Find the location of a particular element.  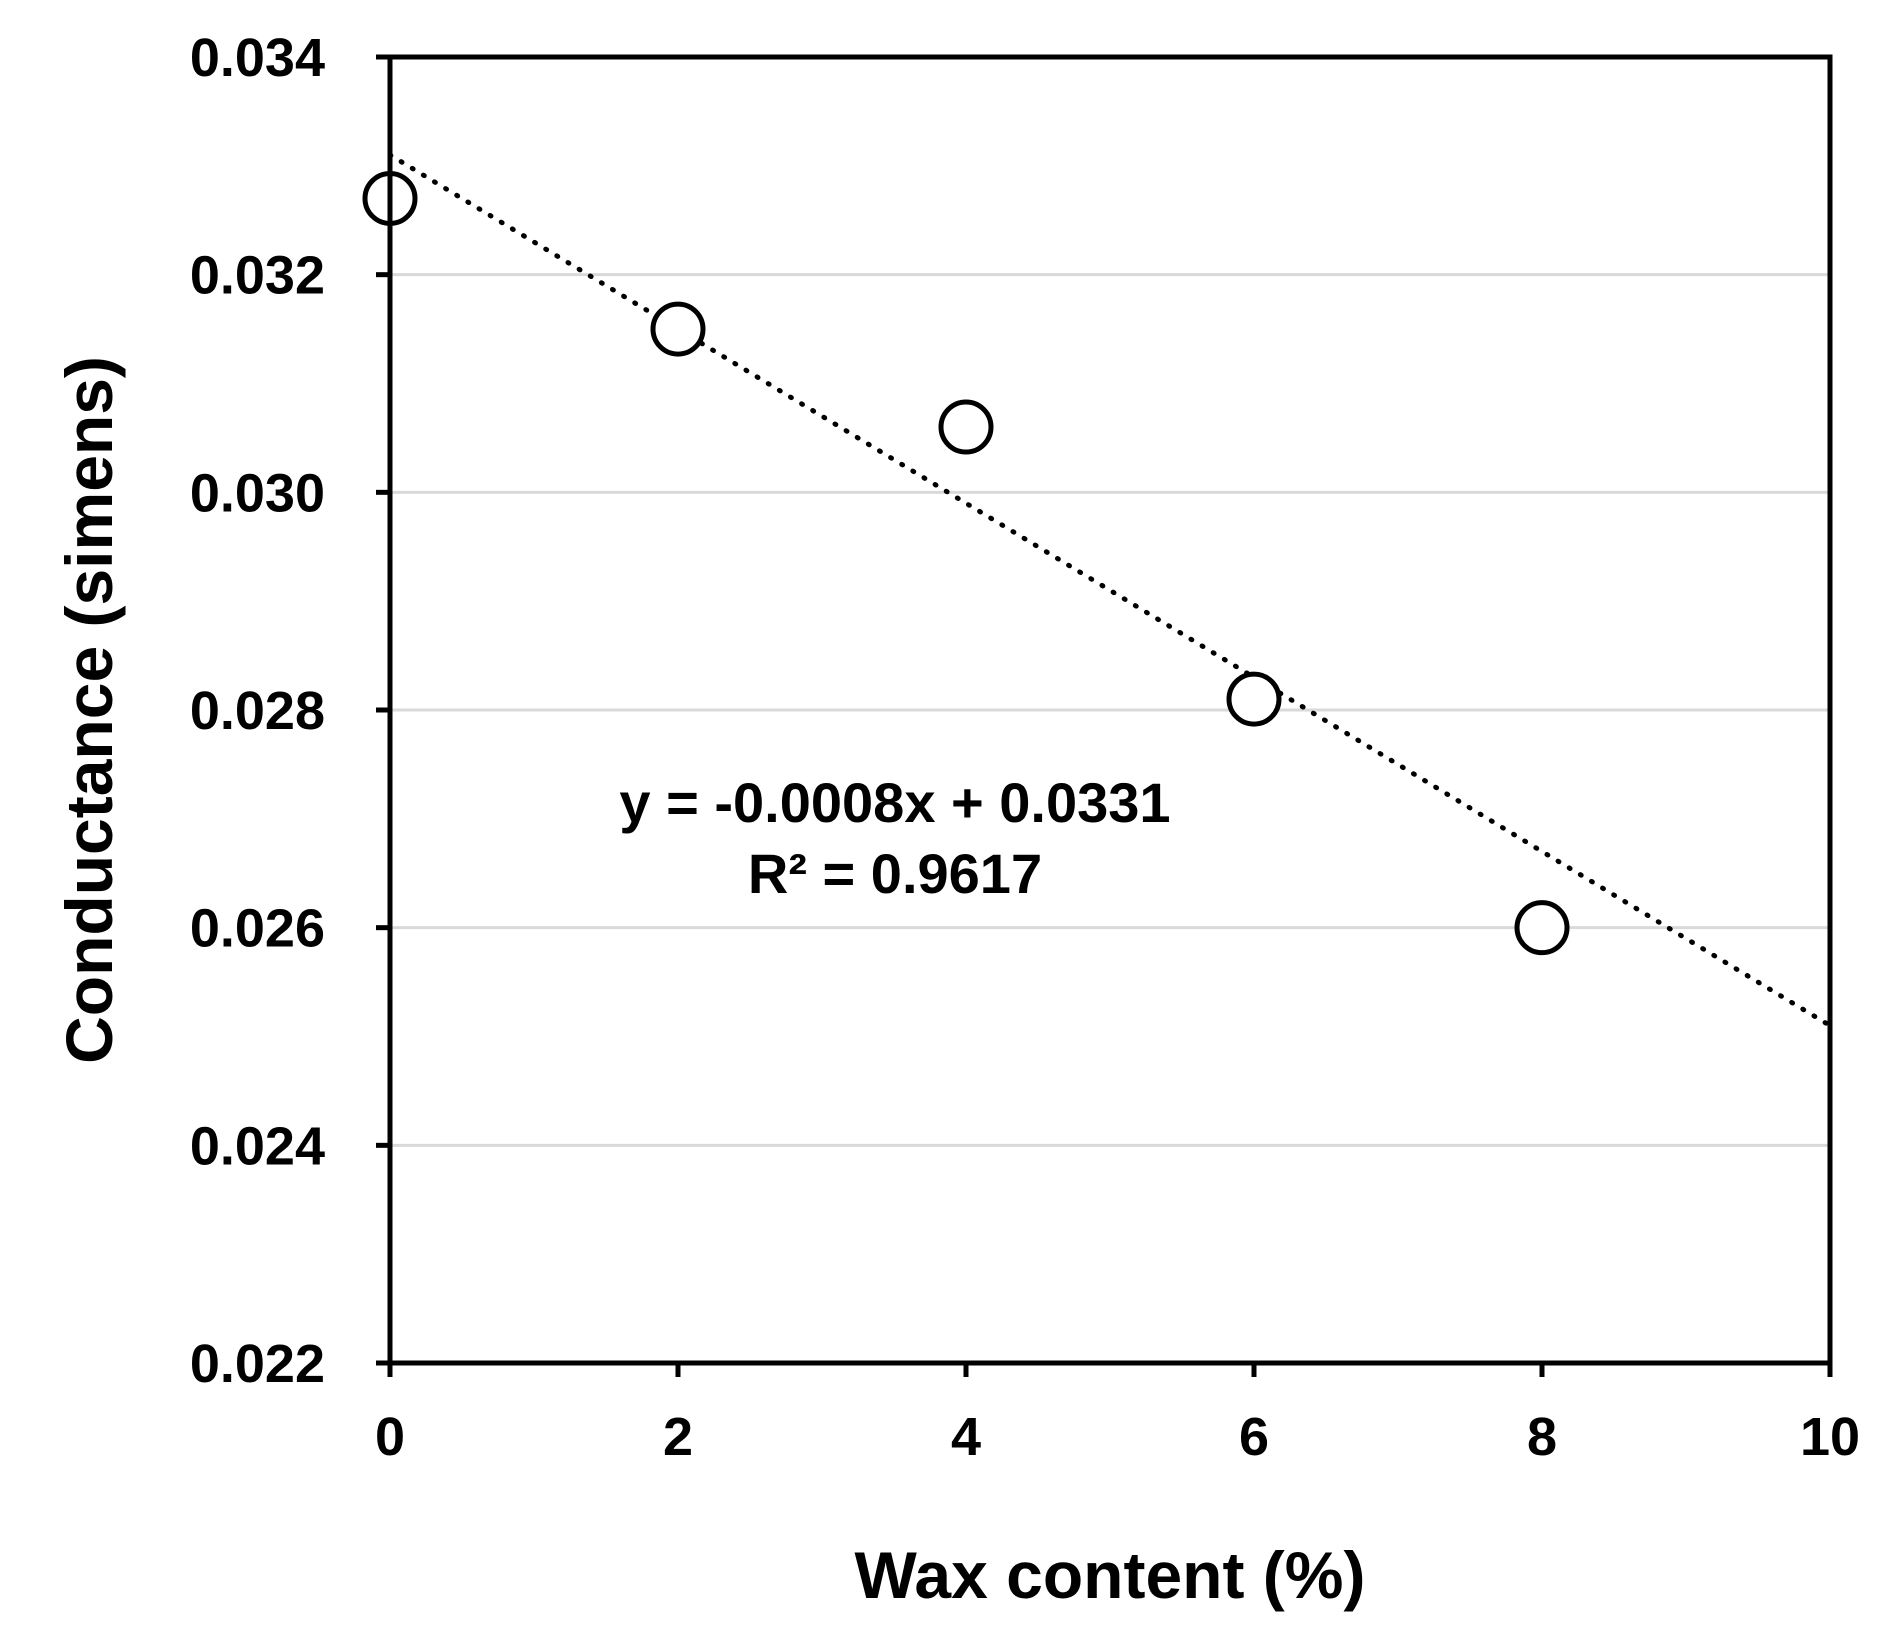

y-tick-label-1: 0.024 is located at coordinates (257, 1146).